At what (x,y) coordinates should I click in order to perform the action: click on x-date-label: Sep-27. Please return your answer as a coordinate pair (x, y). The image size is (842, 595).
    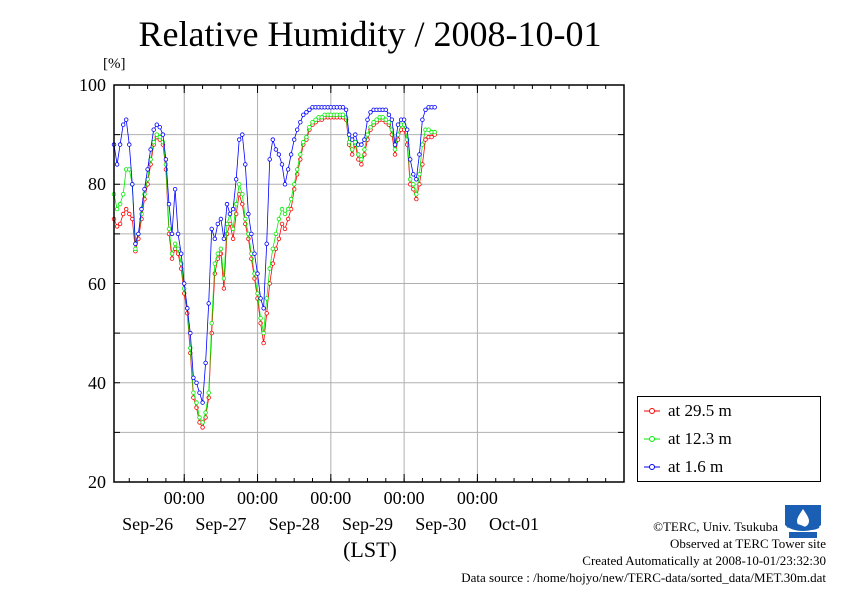
    Looking at the image, I should click on (221, 524).